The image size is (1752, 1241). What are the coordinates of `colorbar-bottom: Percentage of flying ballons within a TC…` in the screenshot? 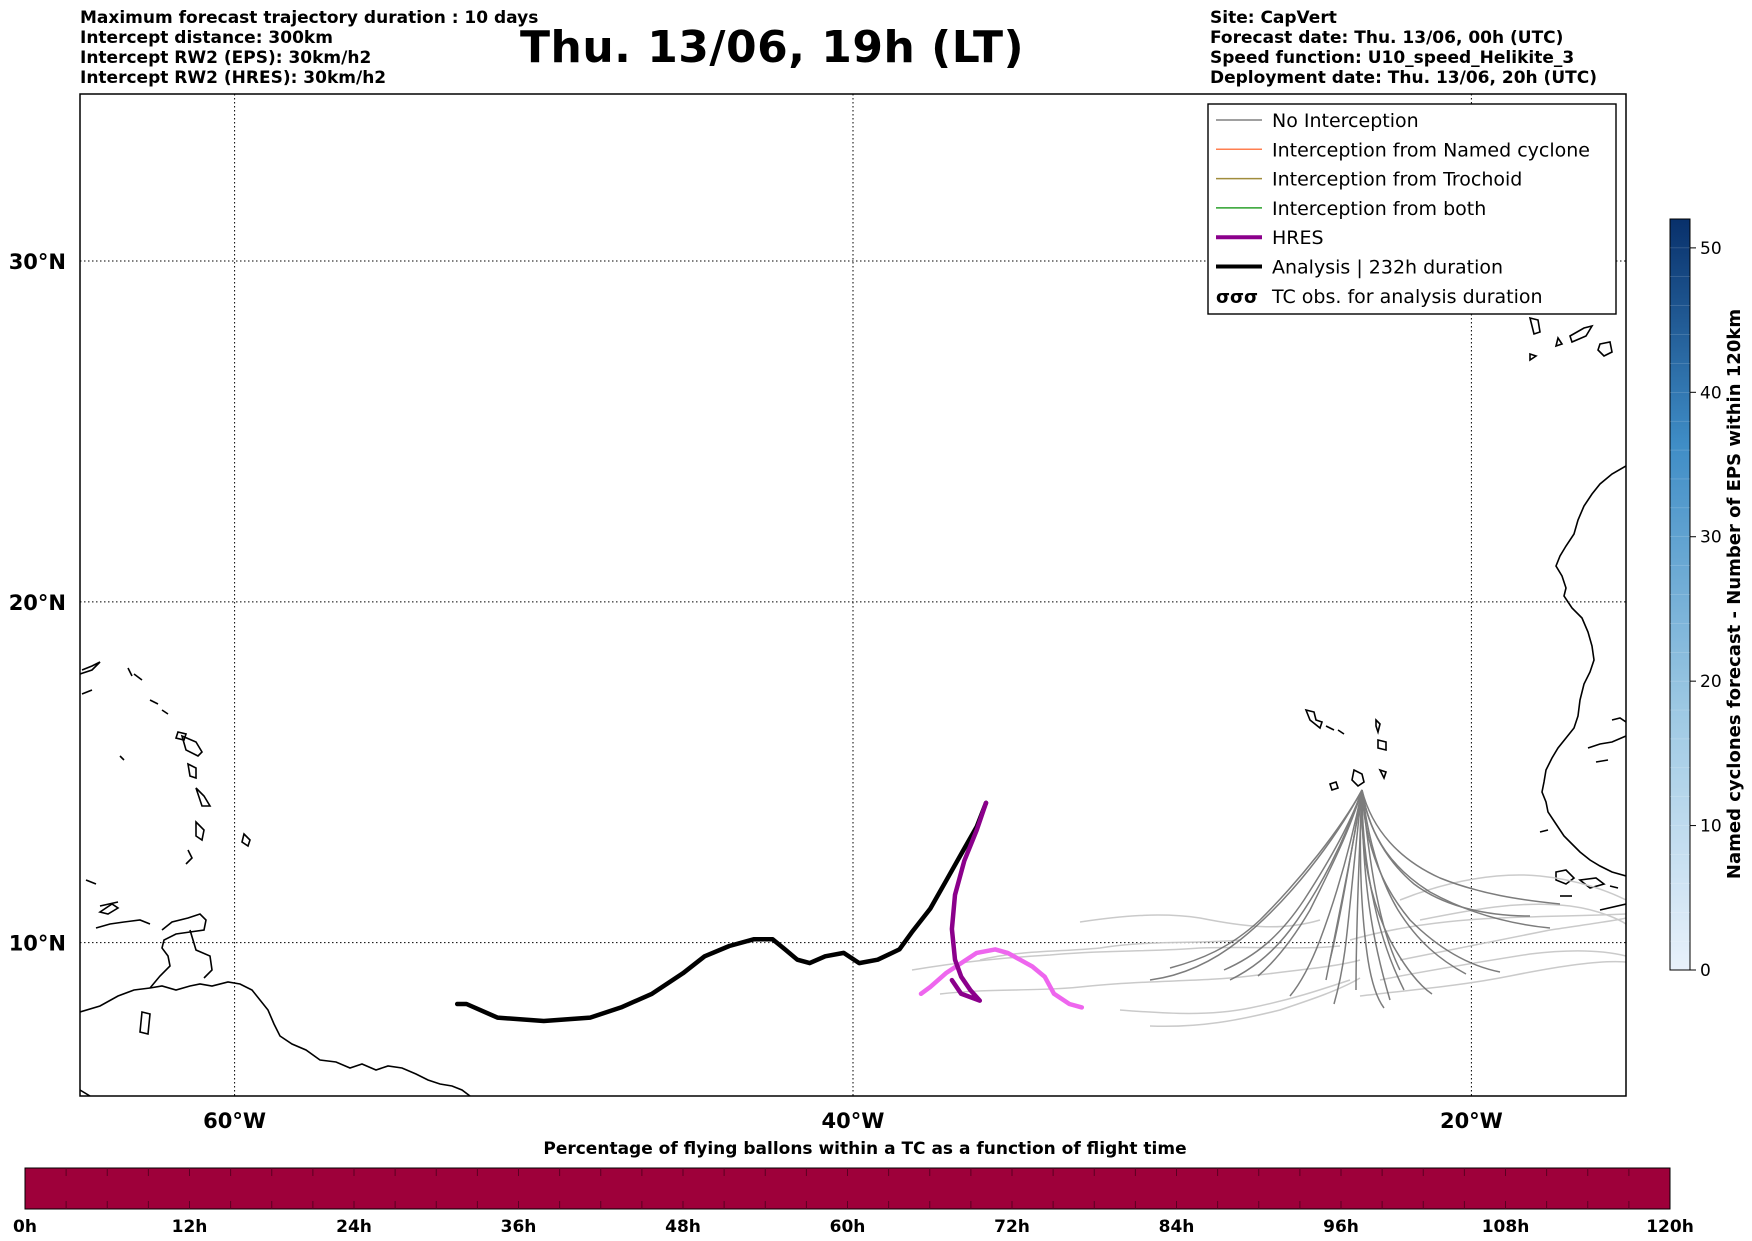 It's located at (853, 1188).